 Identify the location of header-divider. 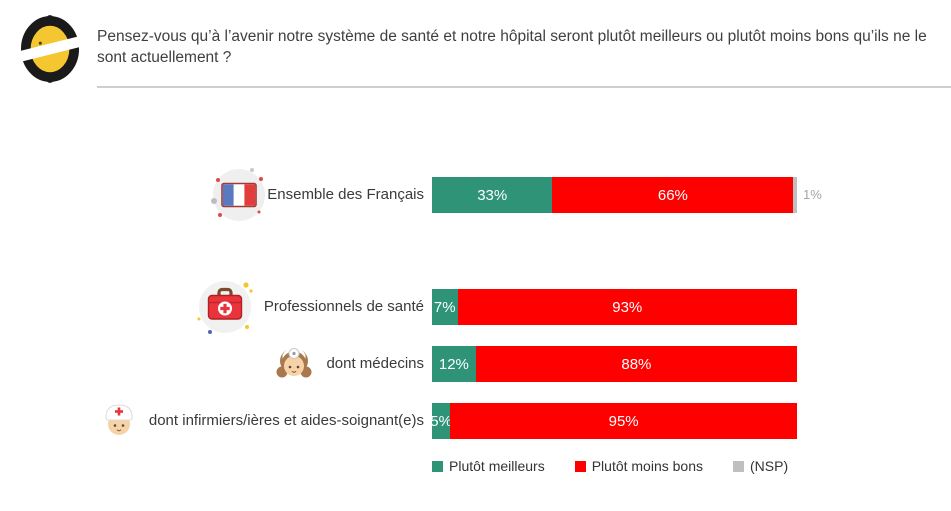
(524, 87).